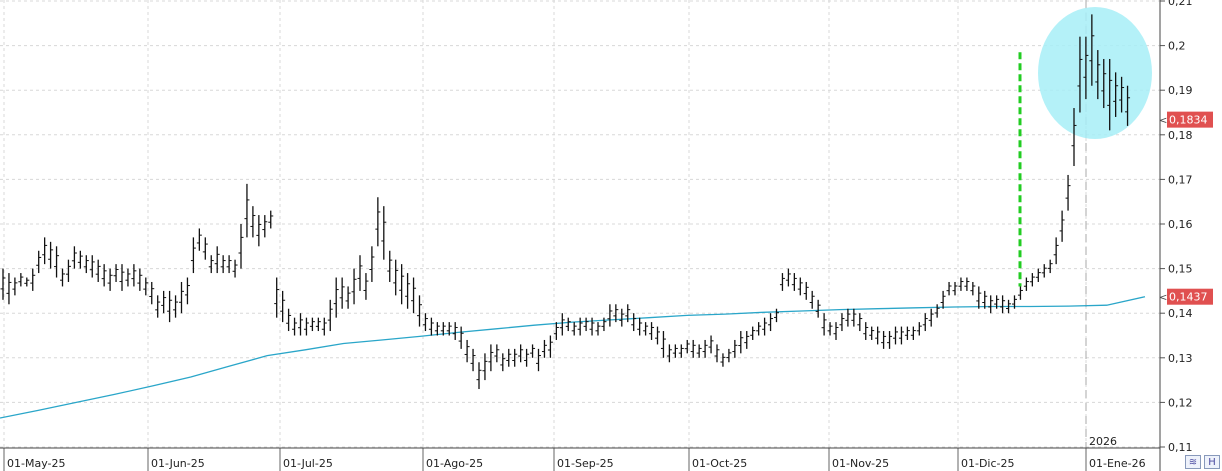 The image size is (1222, 471). I want to click on highlight-layer, so click(1095, 73).